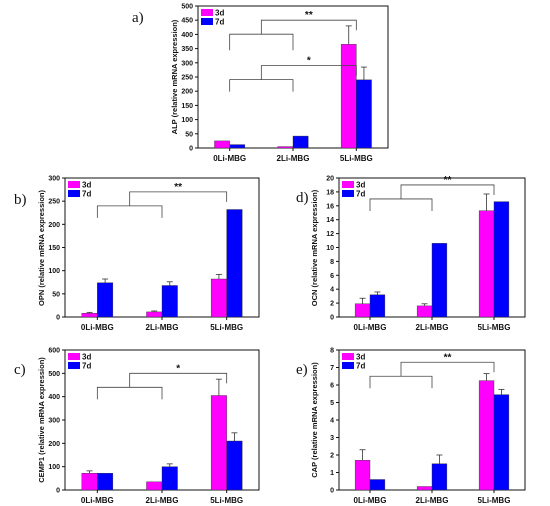  What do you see at coordinates (138, 18) in the screenshot?
I see `panel-letter: a)` at bounding box center [138, 18].